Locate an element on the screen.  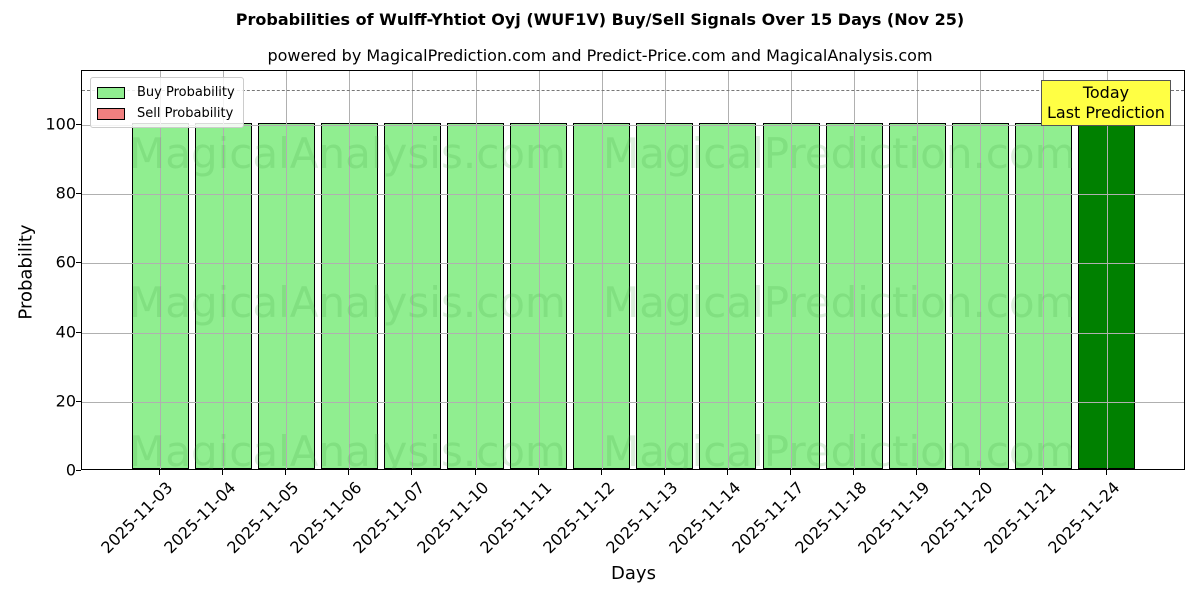
legend-item-sell: Sell Probability is located at coordinates (166, 113).